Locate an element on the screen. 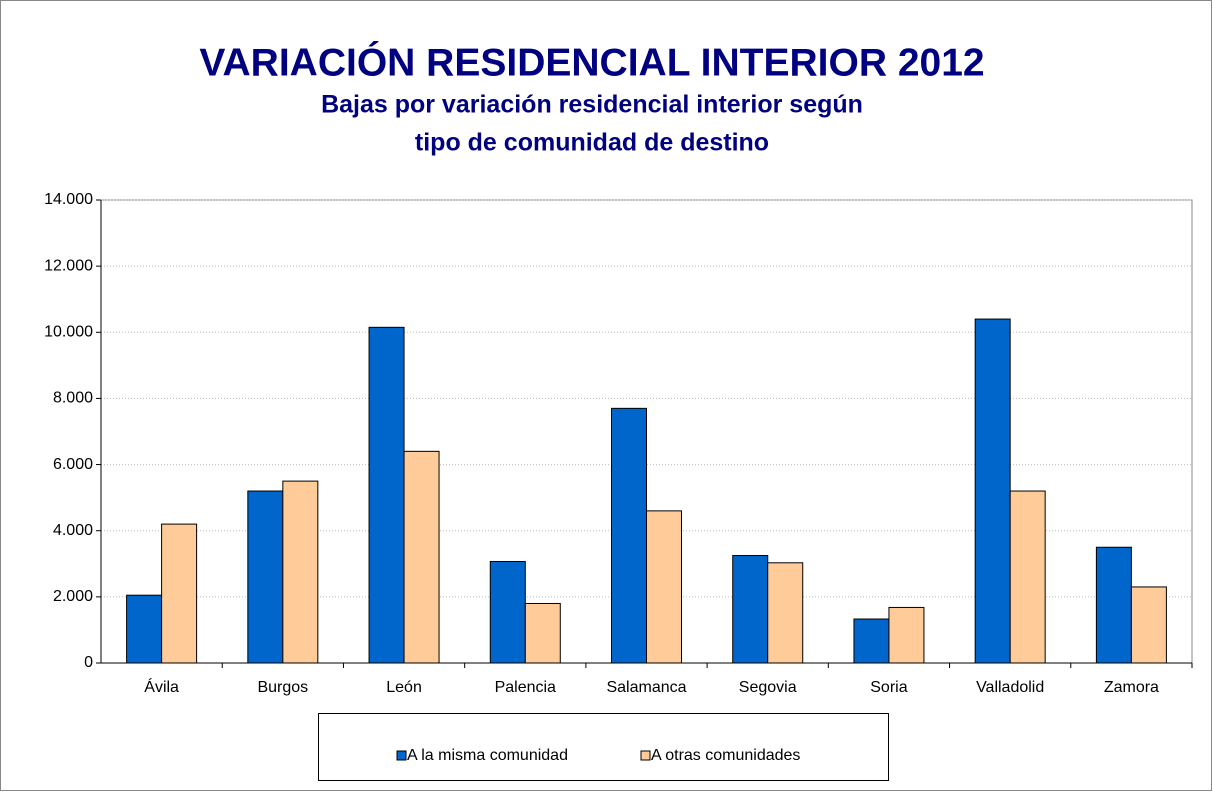 The width and height of the screenshot is (1213, 792). chart-title: VARIACIÓN RESIDENCIAL INTERIOR 2012 is located at coordinates (591, 62).